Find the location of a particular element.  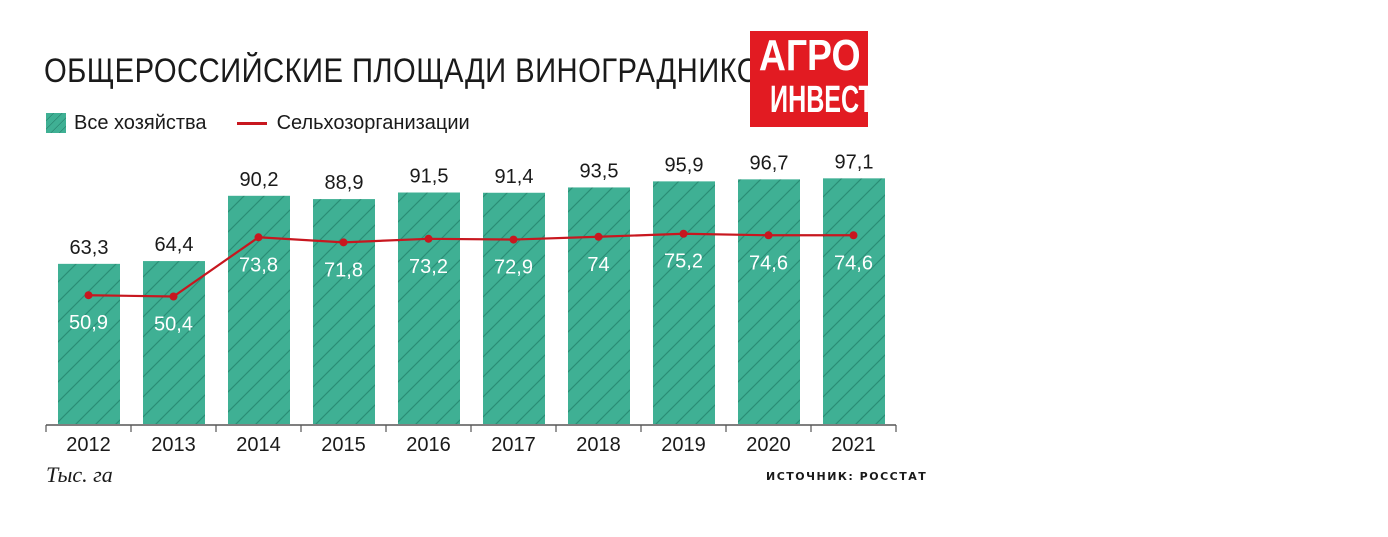

x-tick-label: 2015 is located at coordinates (343, 445).